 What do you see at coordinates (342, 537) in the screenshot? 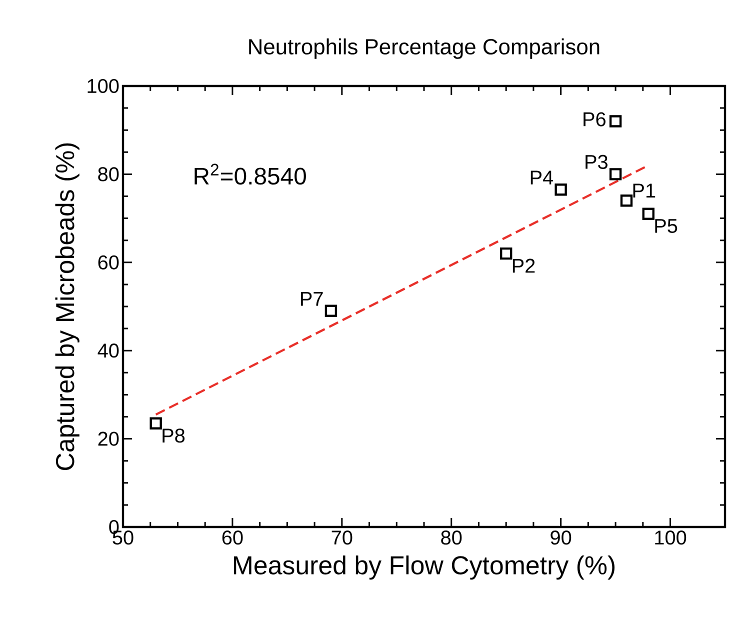
I see `x-tick-label: 70` at bounding box center [342, 537].